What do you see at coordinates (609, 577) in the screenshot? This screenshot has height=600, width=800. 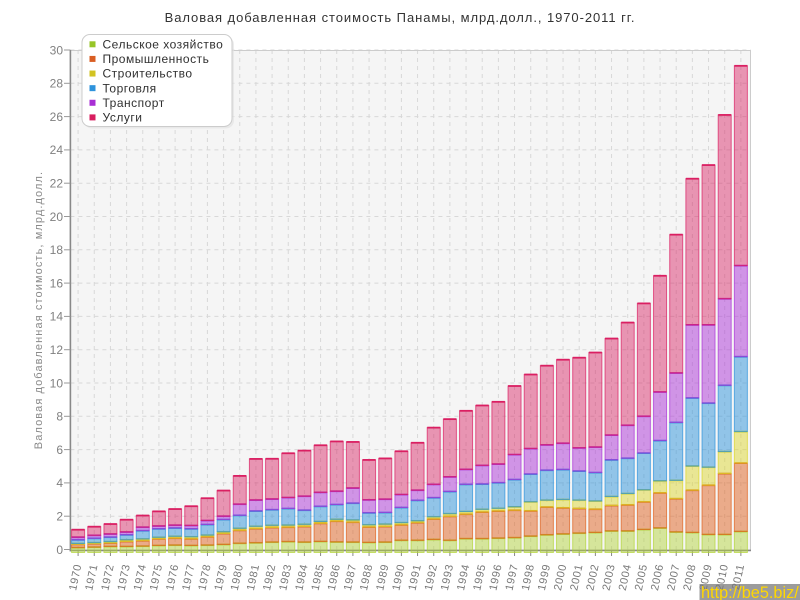 I see `svg-text: 2003` at bounding box center [609, 577].